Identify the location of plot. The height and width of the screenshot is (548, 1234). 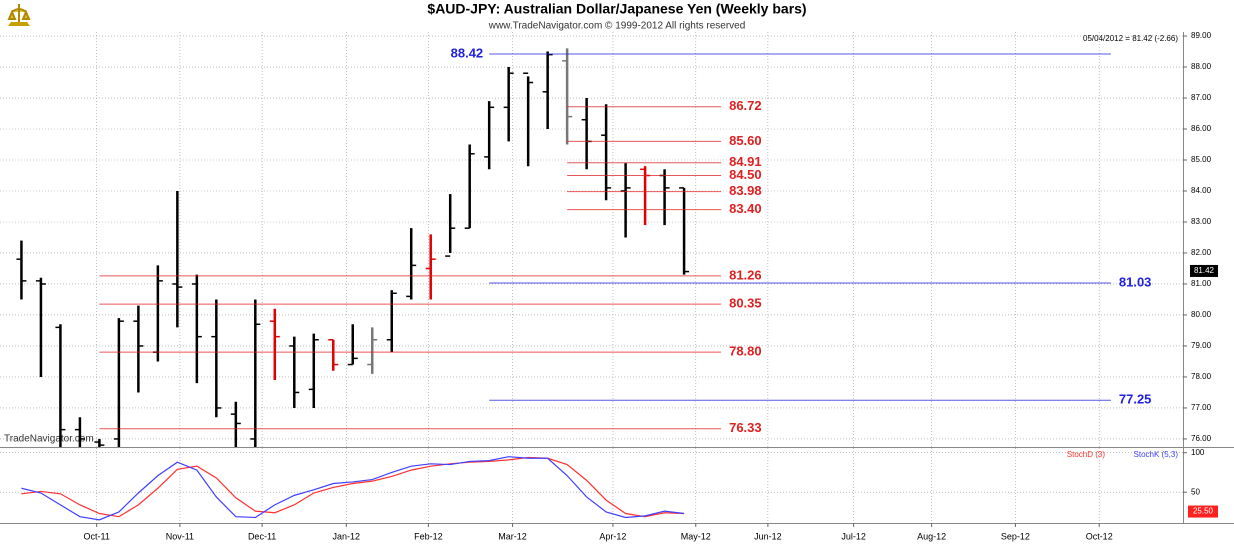
(353, 488).